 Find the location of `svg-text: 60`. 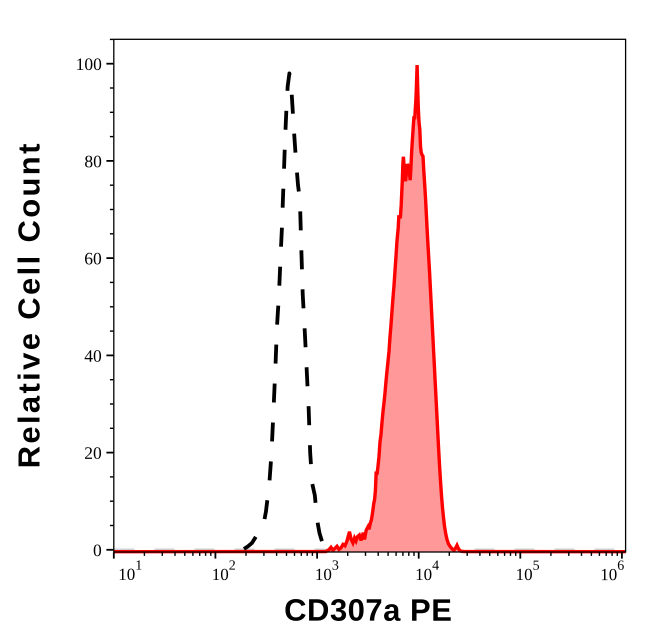

svg-text: 60 is located at coordinates (93, 258).